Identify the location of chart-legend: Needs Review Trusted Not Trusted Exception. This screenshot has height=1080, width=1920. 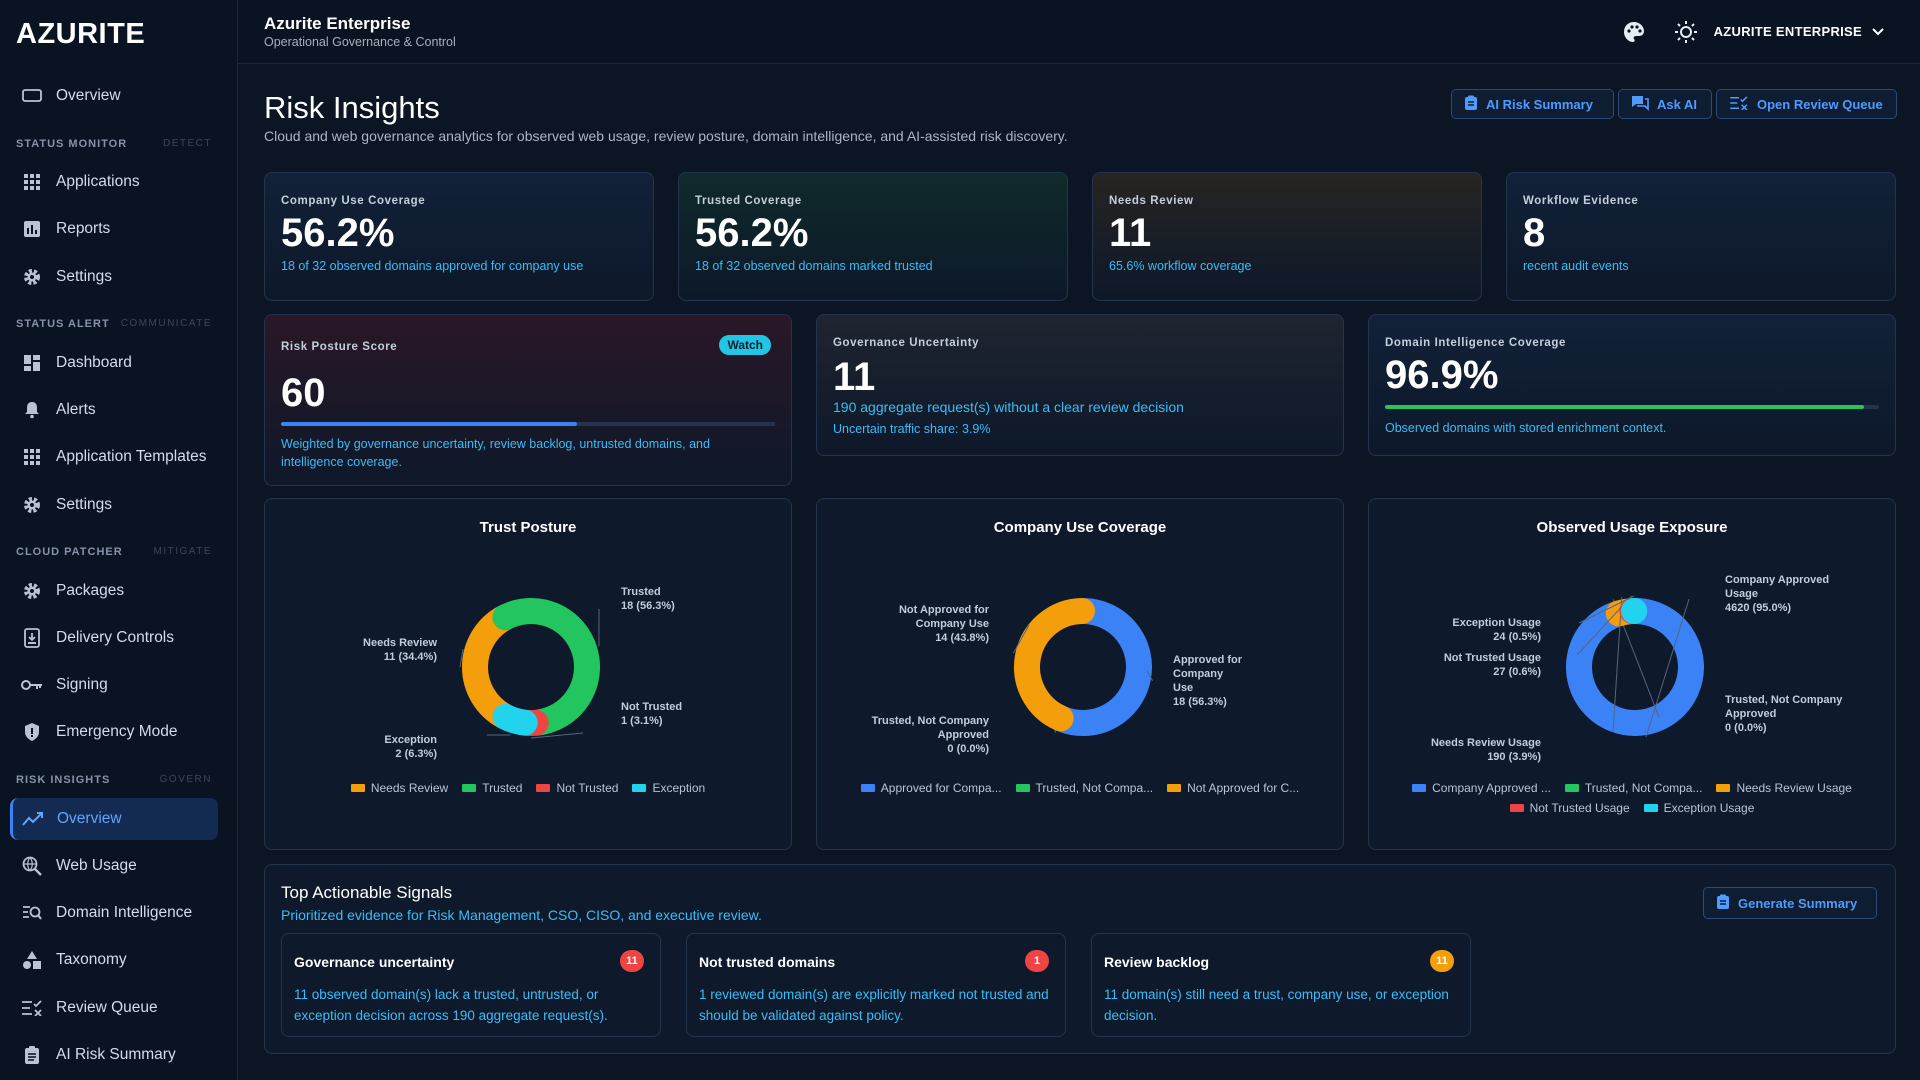
(528, 791).